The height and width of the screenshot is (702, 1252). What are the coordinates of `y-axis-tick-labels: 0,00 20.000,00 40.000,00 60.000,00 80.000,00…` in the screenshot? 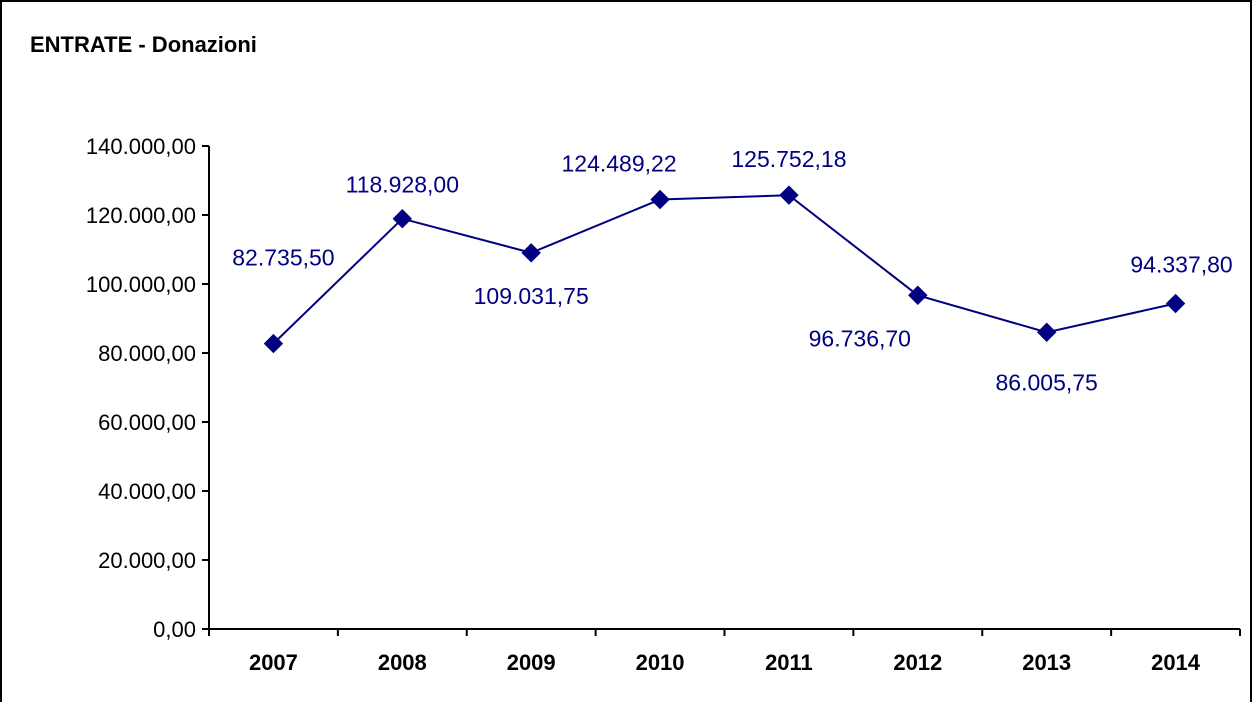 It's located at (141, 388).